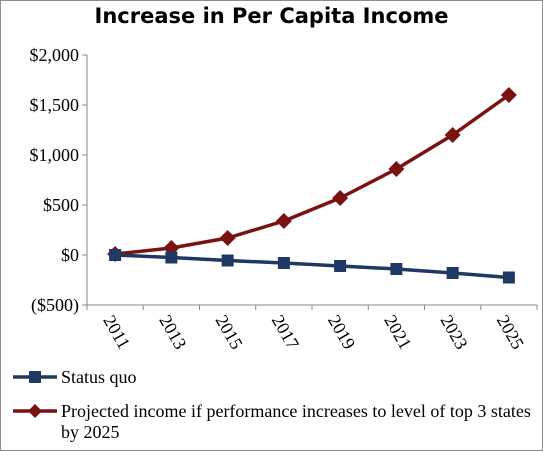 The width and height of the screenshot is (543, 451). What do you see at coordinates (61, 205) in the screenshot?
I see `y-tick-label: $500` at bounding box center [61, 205].